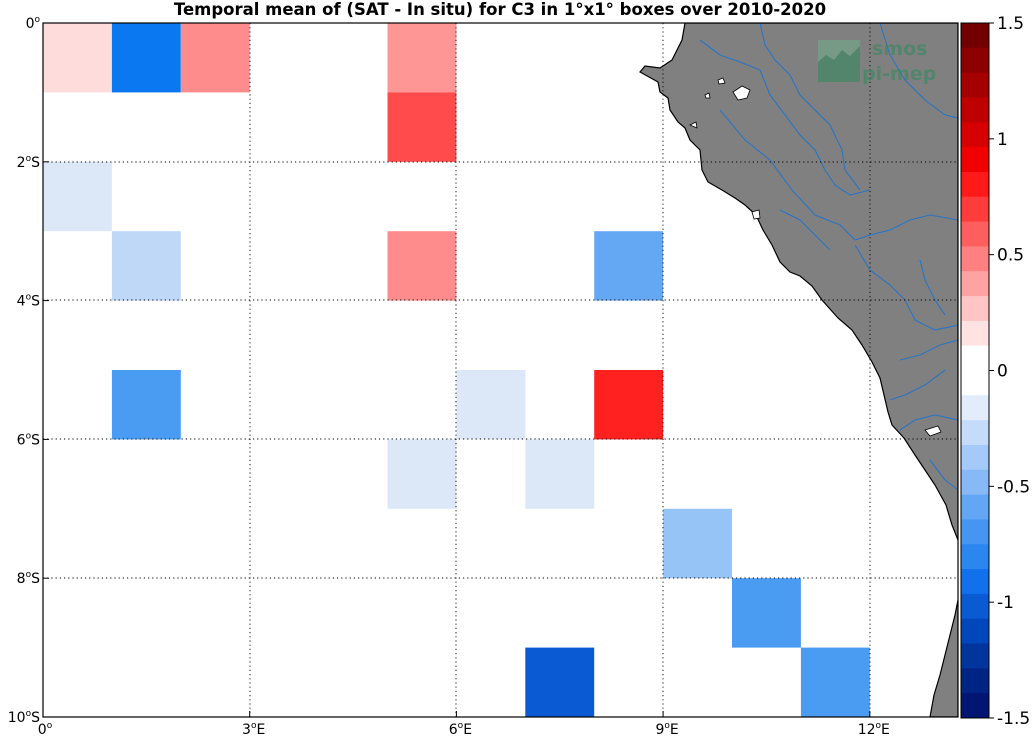 The height and width of the screenshot is (738, 1034). What do you see at coordinates (1002, 140) in the screenshot?
I see `colorbar-tick-label: 1` at bounding box center [1002, 140].